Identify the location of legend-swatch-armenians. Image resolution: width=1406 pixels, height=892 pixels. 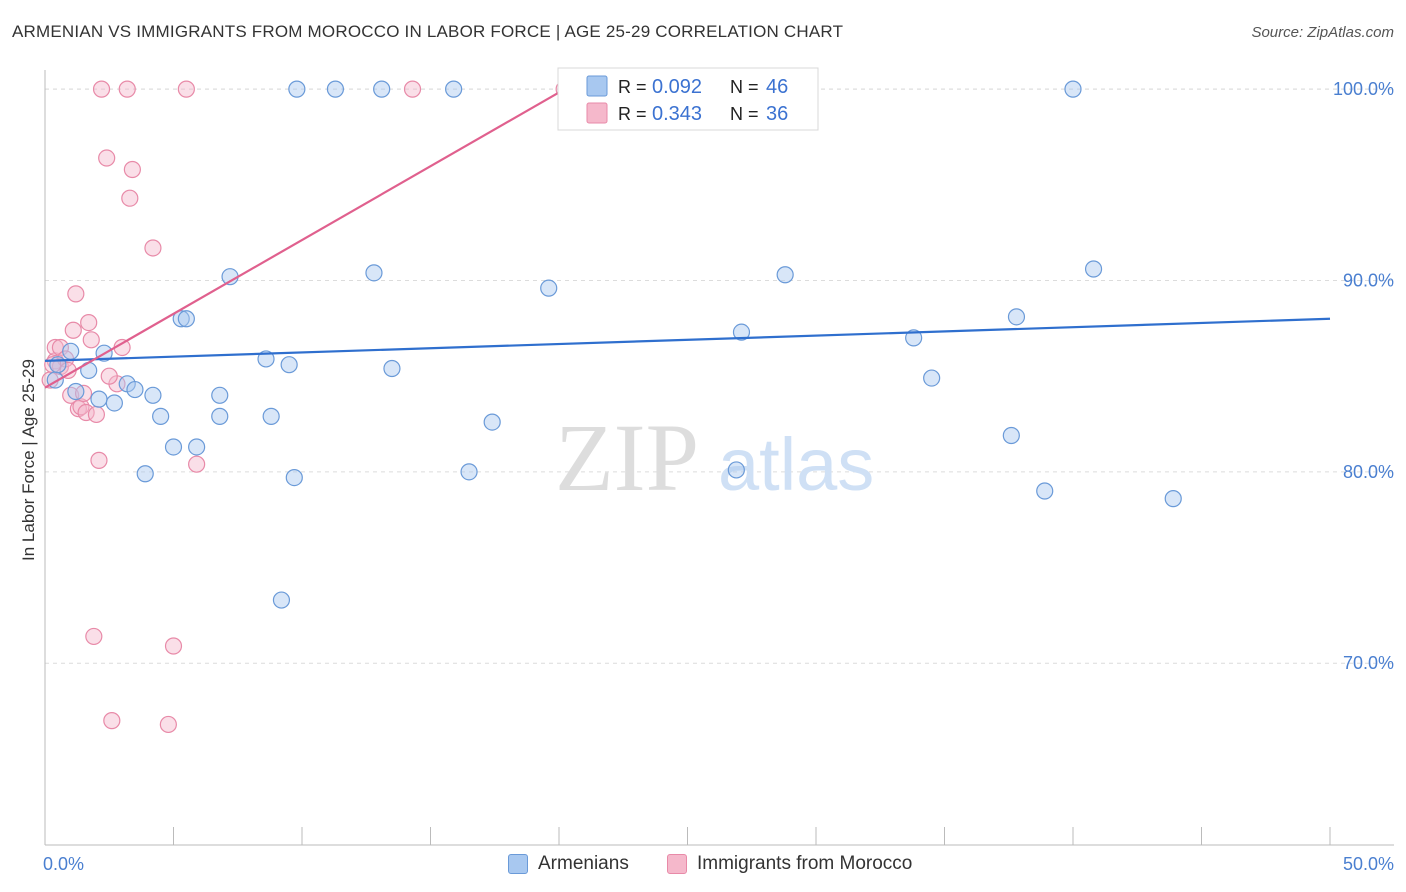
(597, 86).